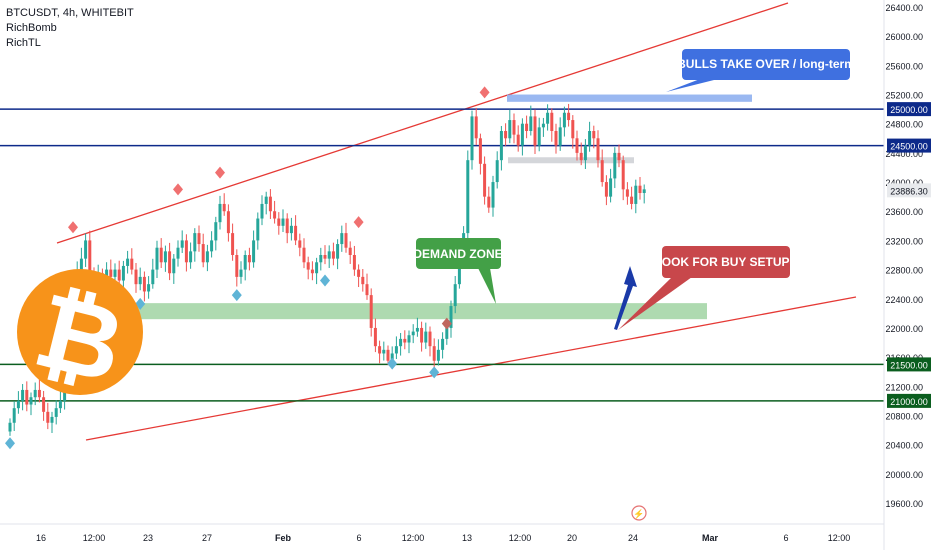  What do you see at coordinates (23, 43) in the screenshot?
I see `legend-indicator-richtl: RichTL` at bounding box center [23, 43].